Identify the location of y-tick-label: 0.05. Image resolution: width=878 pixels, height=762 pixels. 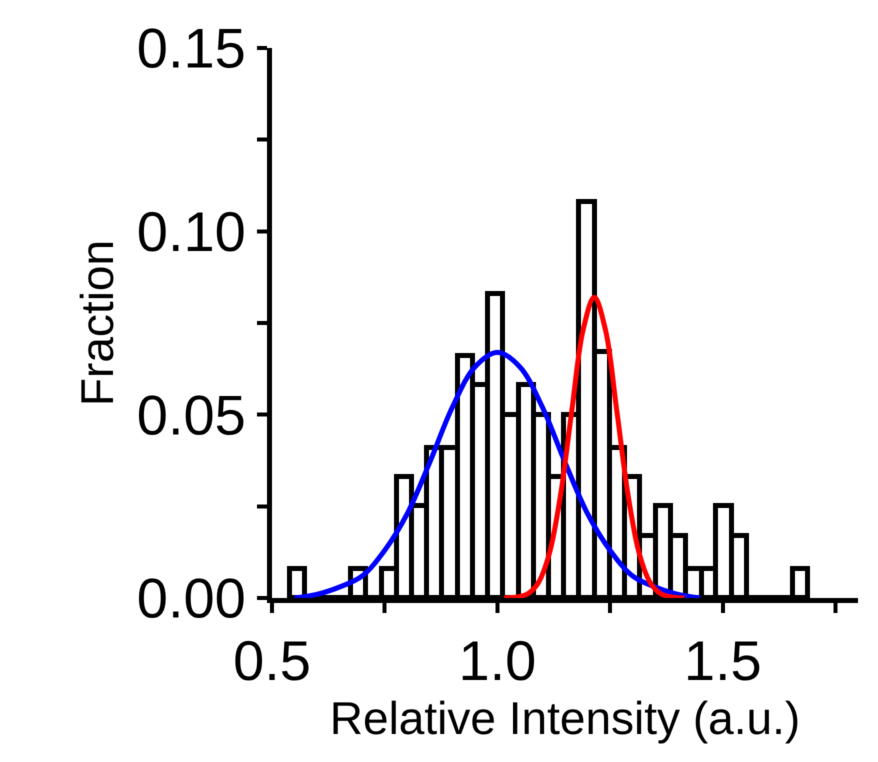
(191, 414).